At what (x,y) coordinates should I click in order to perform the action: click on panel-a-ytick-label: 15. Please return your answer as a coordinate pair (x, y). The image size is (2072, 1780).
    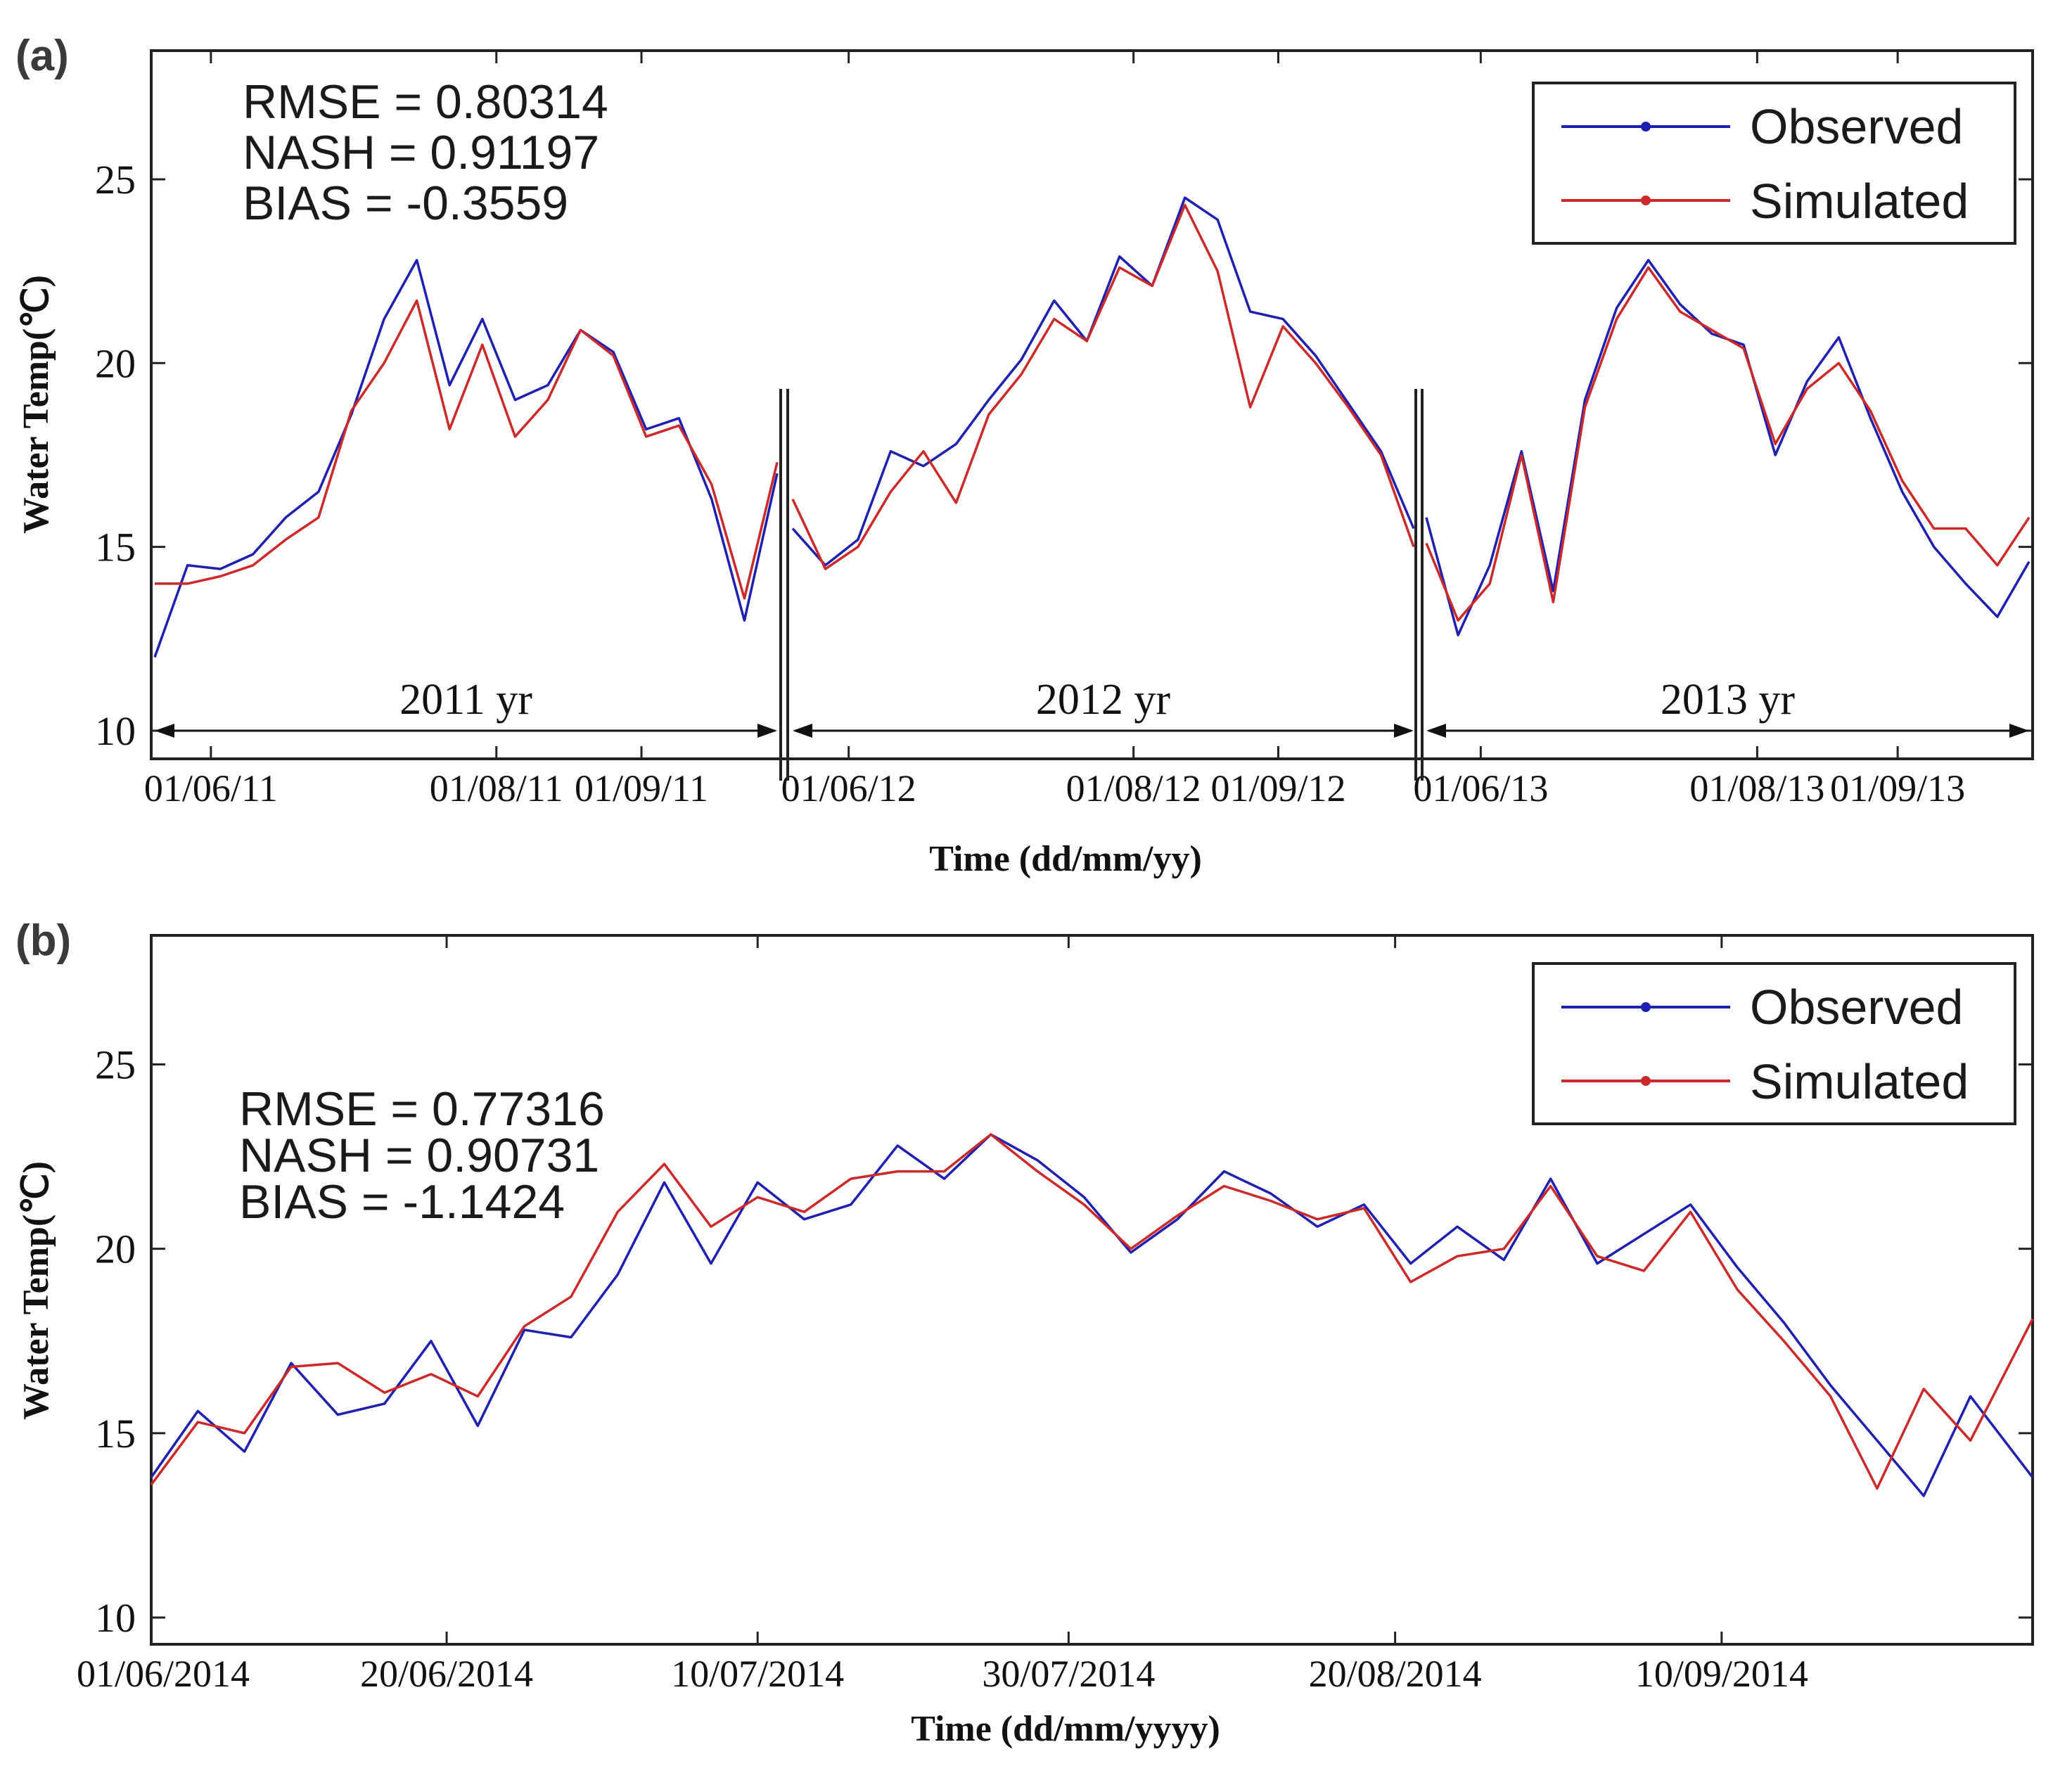
    Looking at the image, I should click on (115, 547).